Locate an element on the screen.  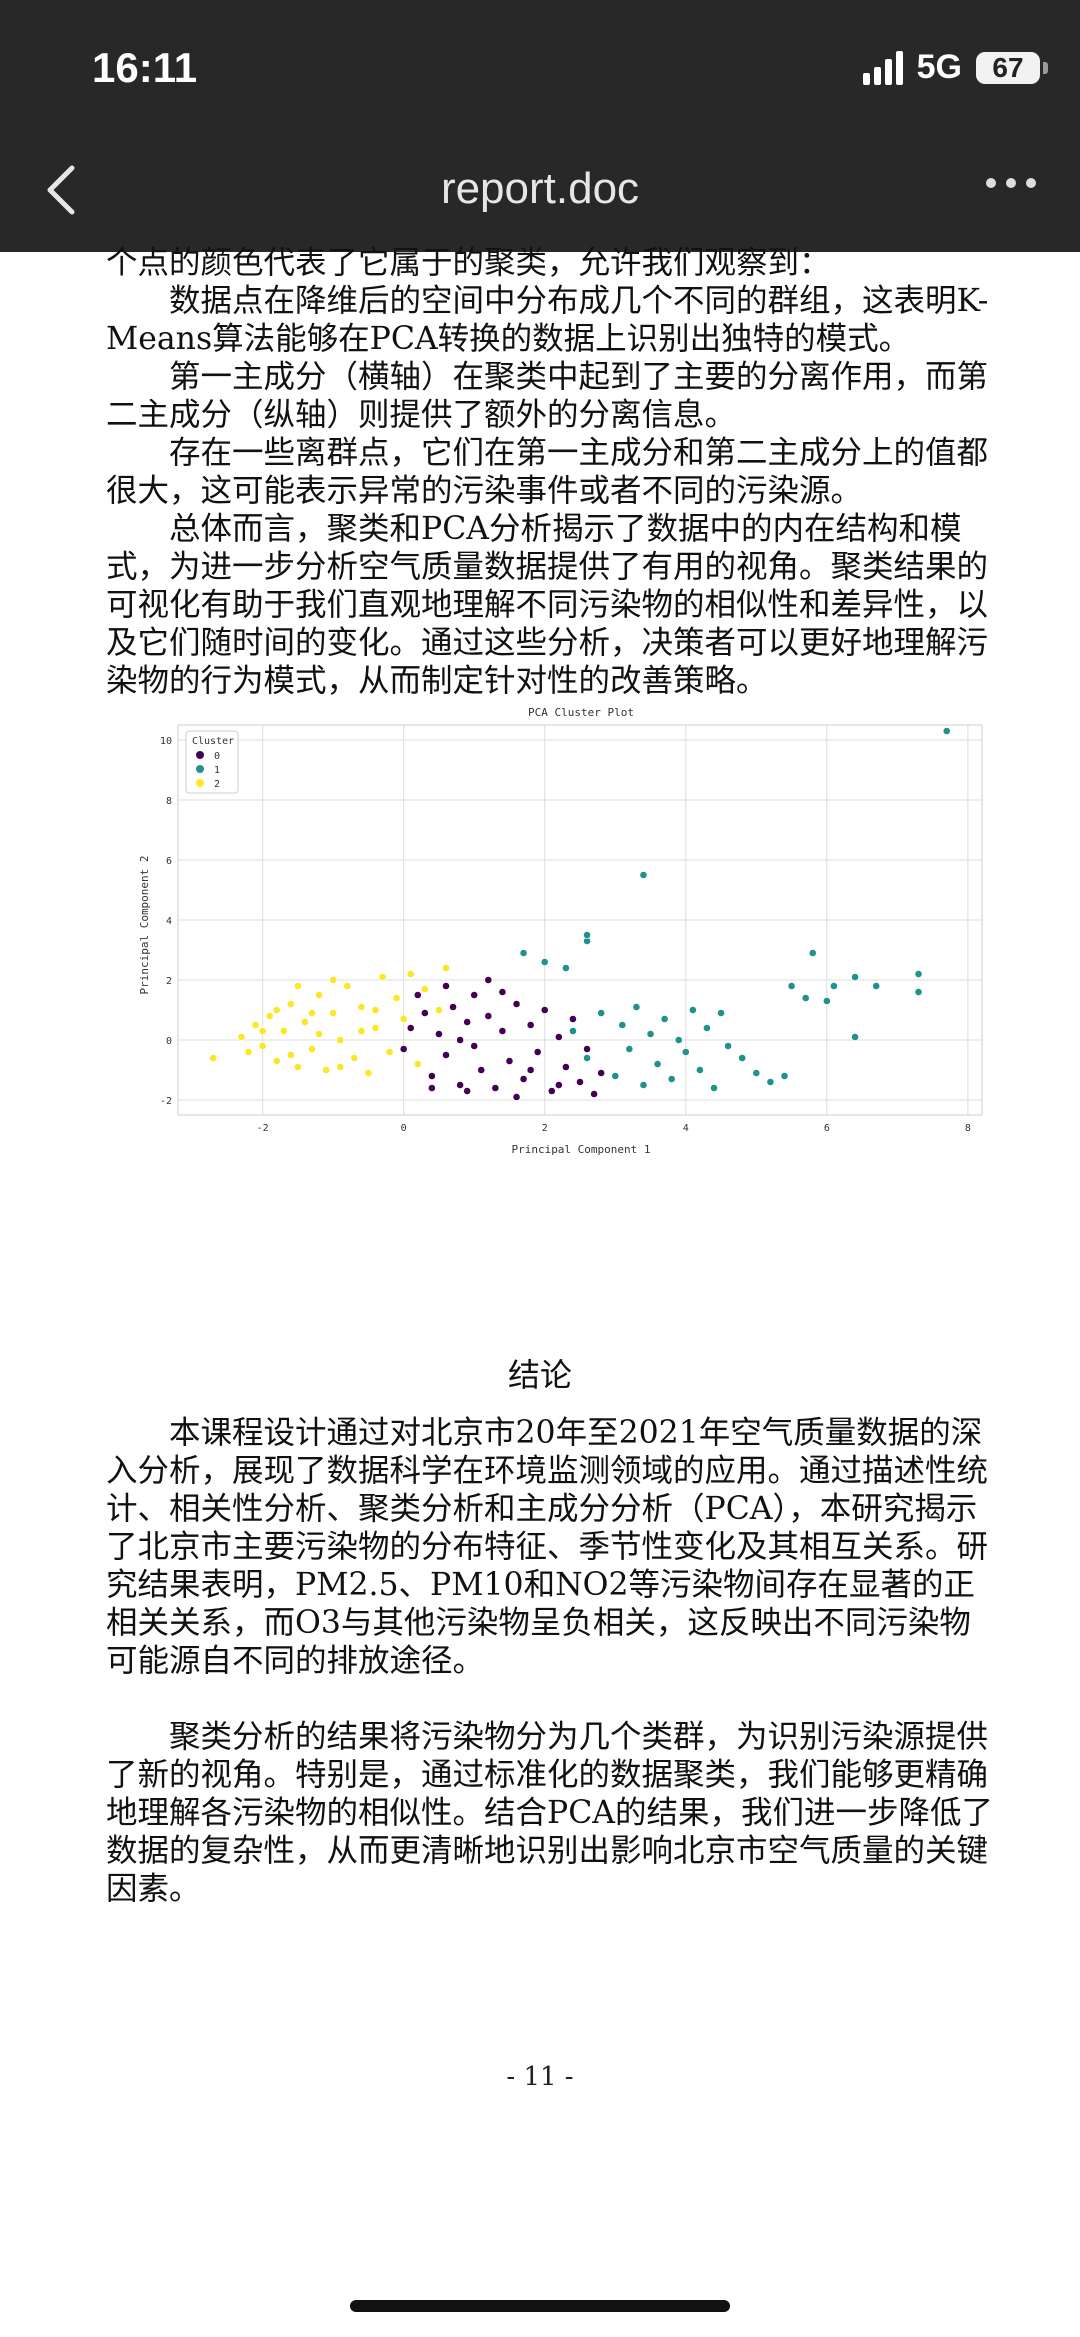
status-indicators: 5G 67 is located at coordinates (955, 67).